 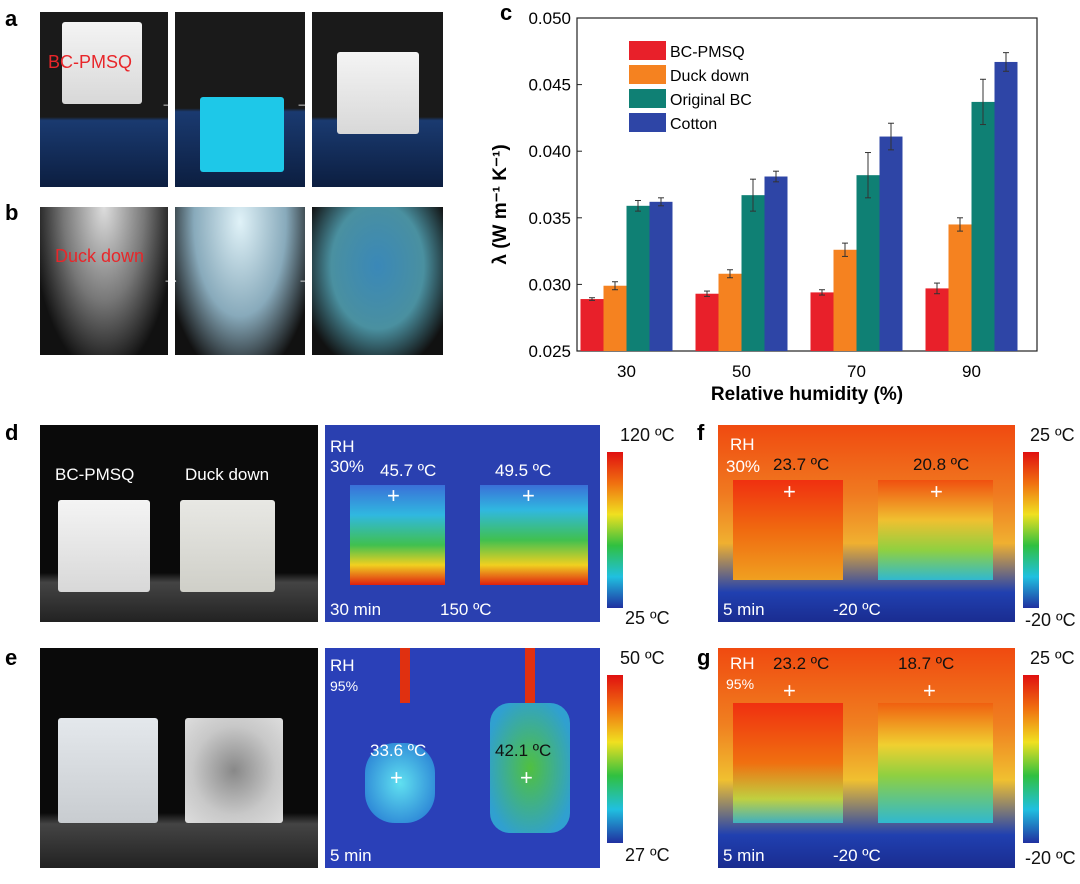 I want to click on legend-label: Cotton, so click(x=693, y=124).